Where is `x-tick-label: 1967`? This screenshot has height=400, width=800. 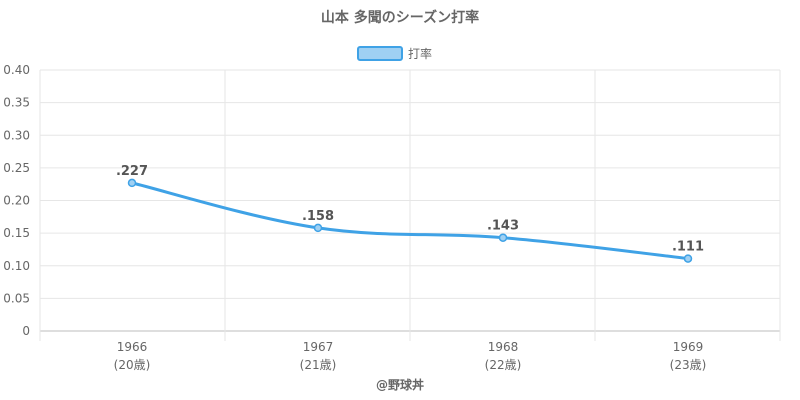 x-tick-label: 1967 is located at coordinates (318, 347).